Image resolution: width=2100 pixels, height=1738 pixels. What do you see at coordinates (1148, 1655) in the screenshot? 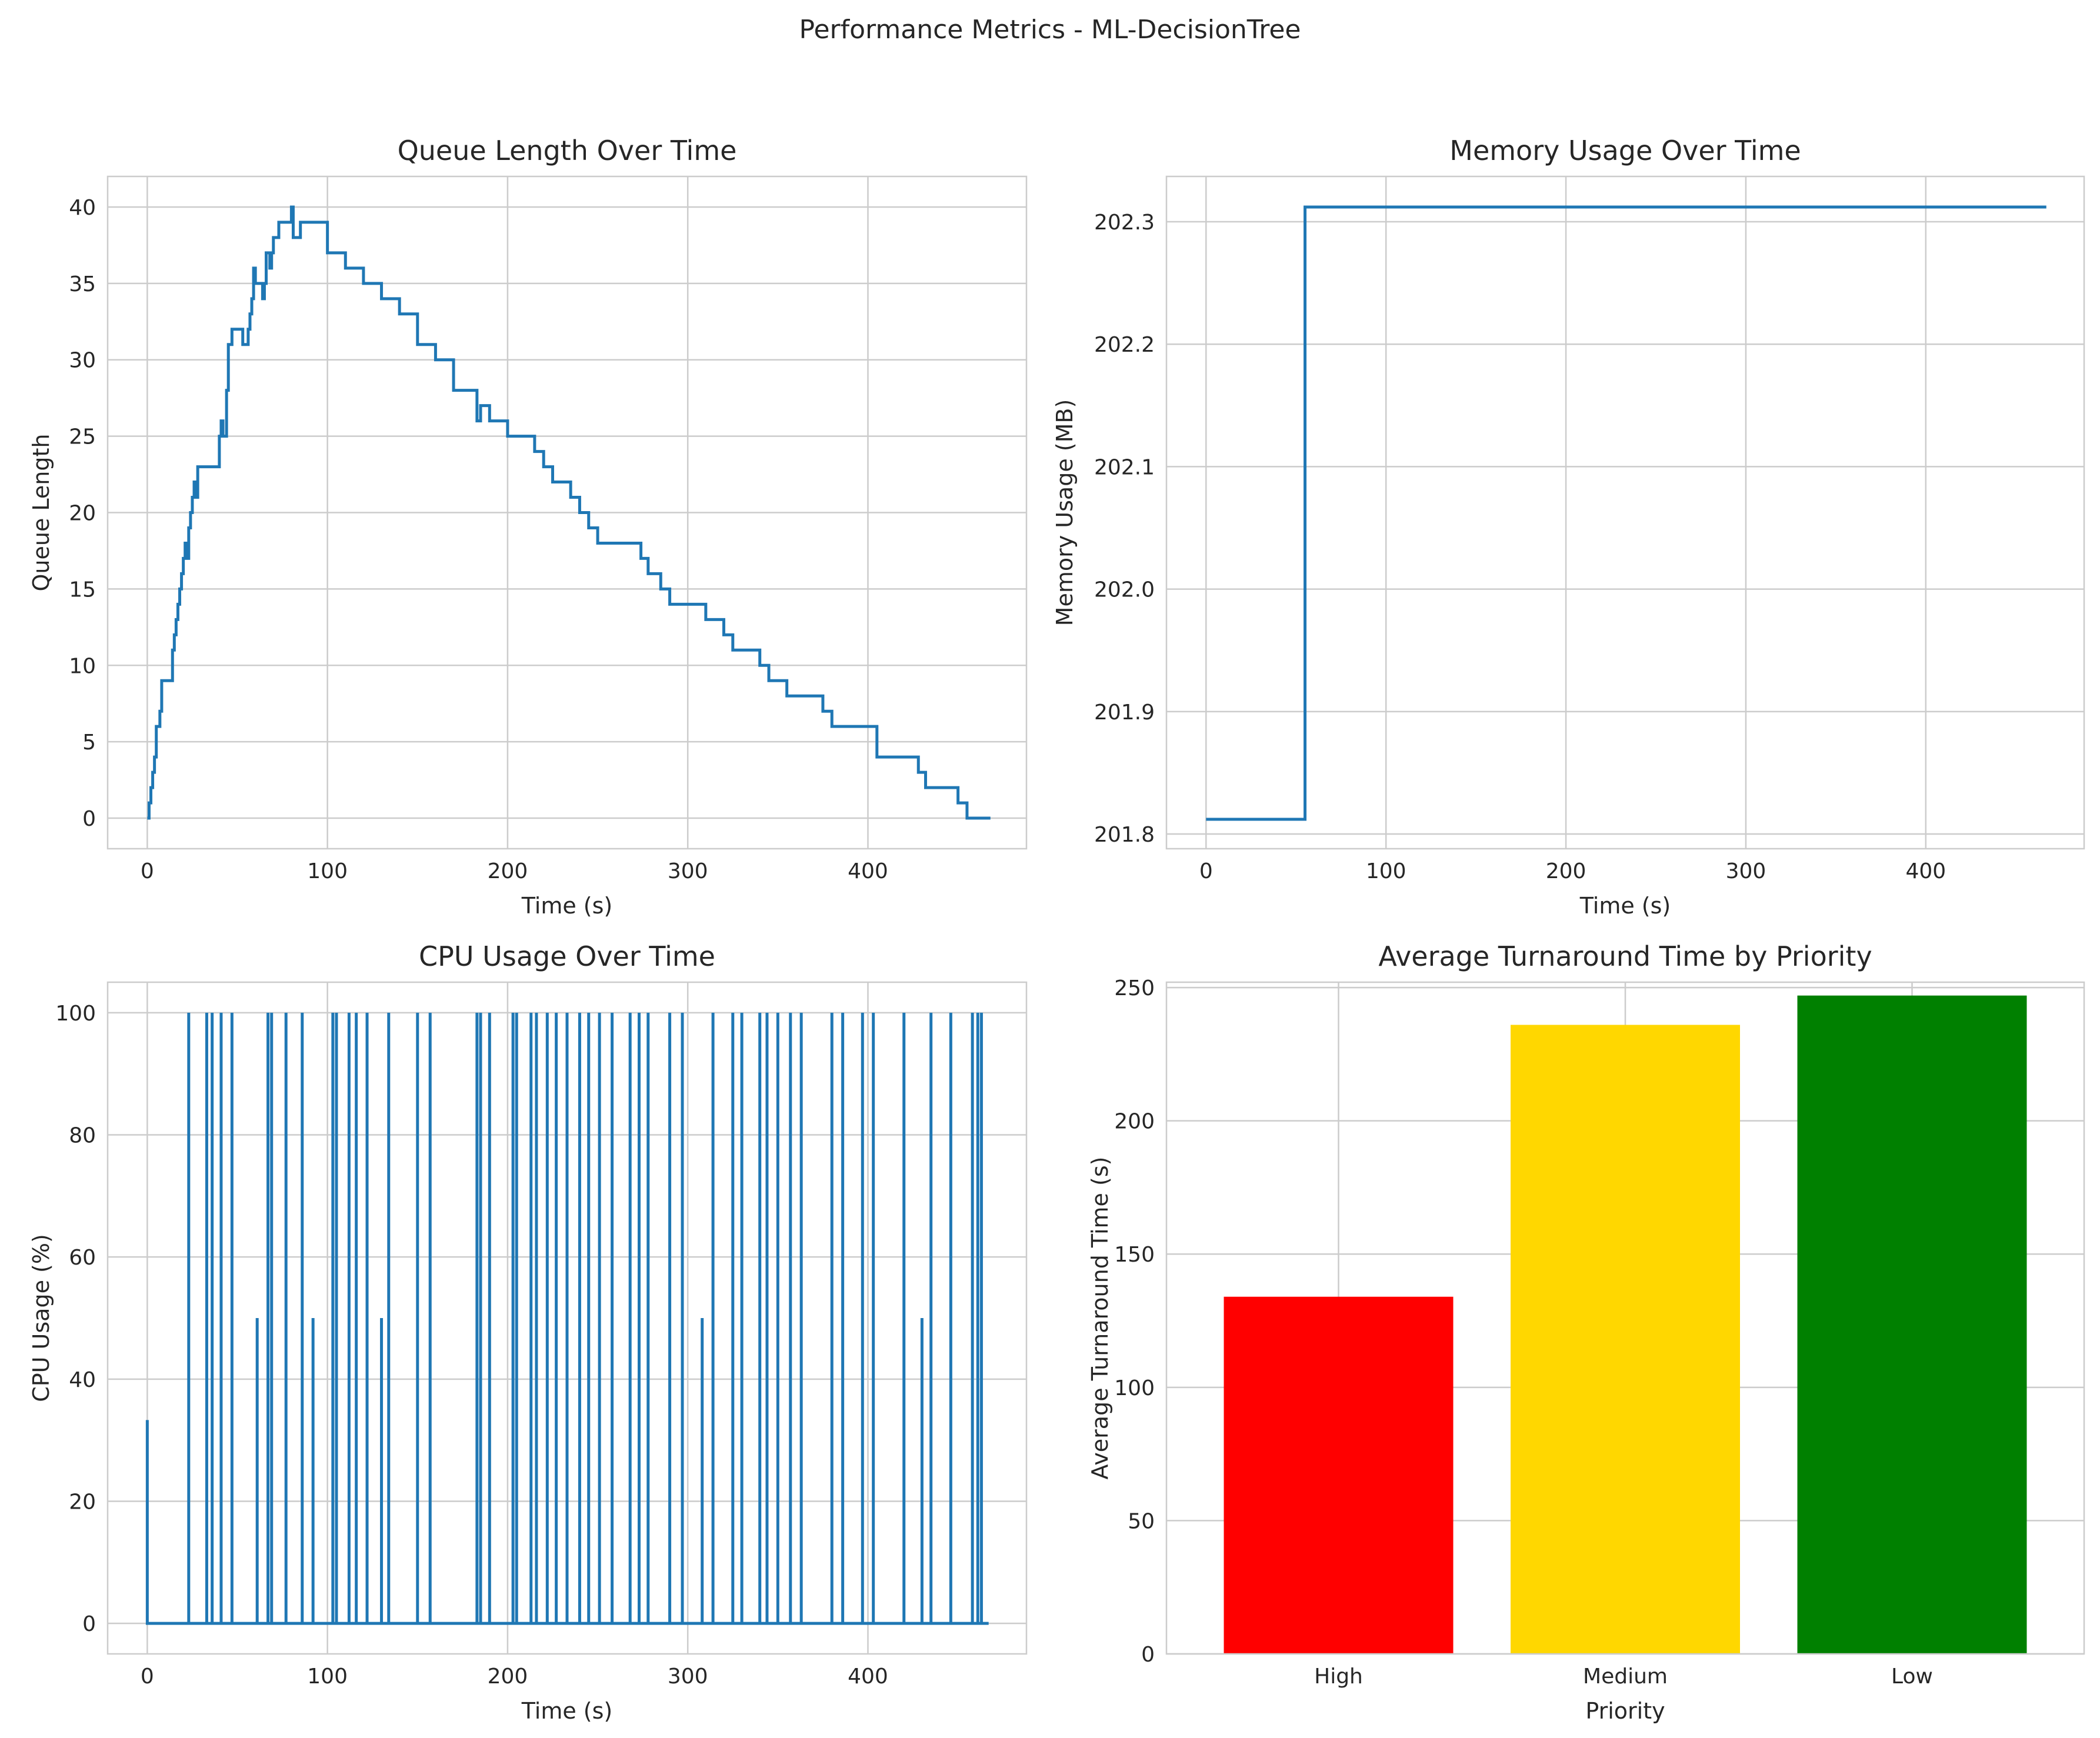
I see `turnaround-ytick-label: 0` at bounding box center [1148, 1655].